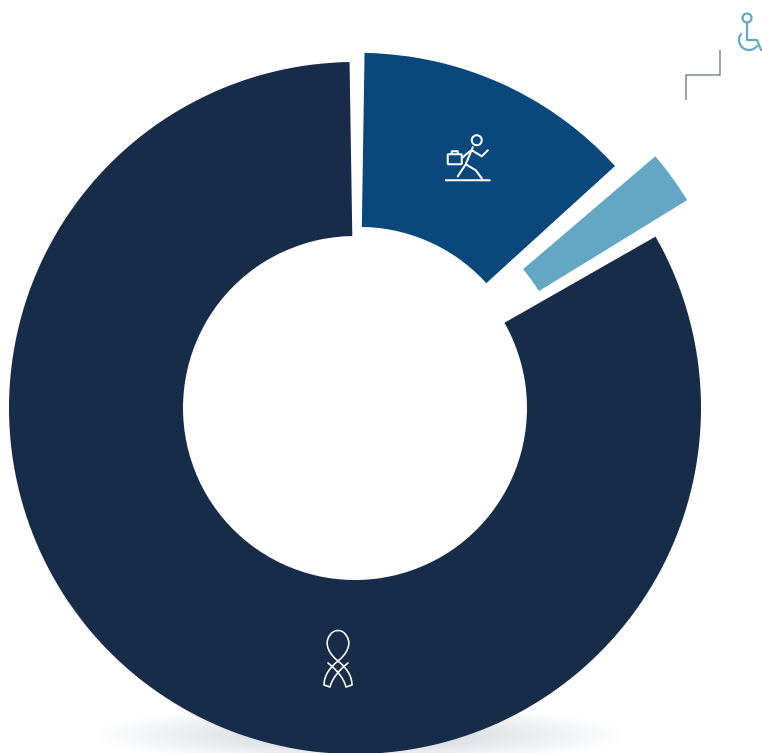  What do you see at coordinates (703, 75) in the screenshot?
I see `callout-leader-line` at bounding box center [703, 75].